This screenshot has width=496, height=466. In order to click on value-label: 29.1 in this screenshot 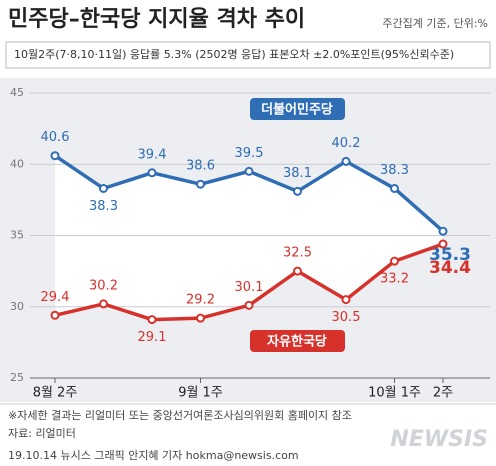, I will do `click(152, 337)`.